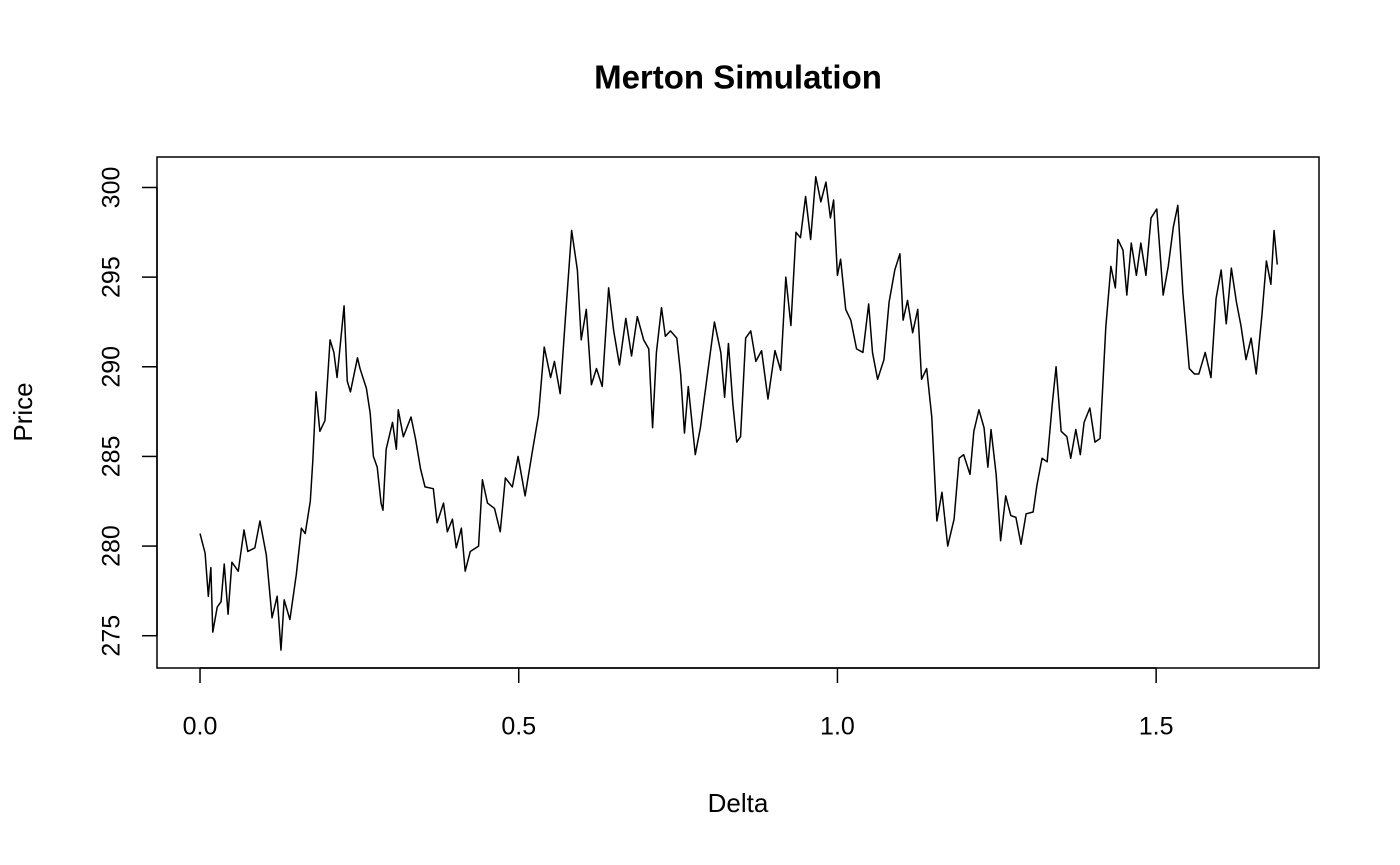 The image size is (1400, 865). I want to click on y-tick-label: 300, so click(112, 188).